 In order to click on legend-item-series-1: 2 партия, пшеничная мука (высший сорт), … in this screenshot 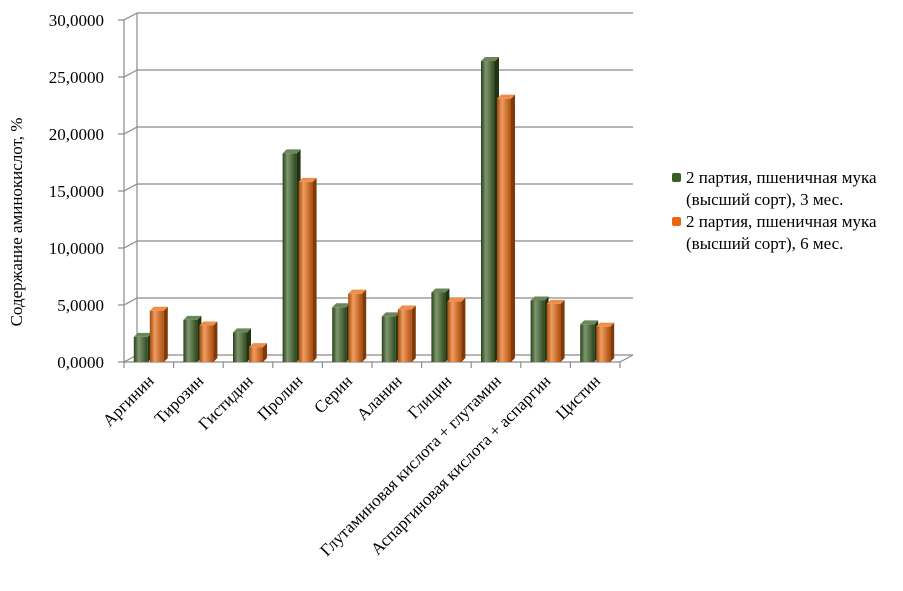, I will do `click(779, 189)`.